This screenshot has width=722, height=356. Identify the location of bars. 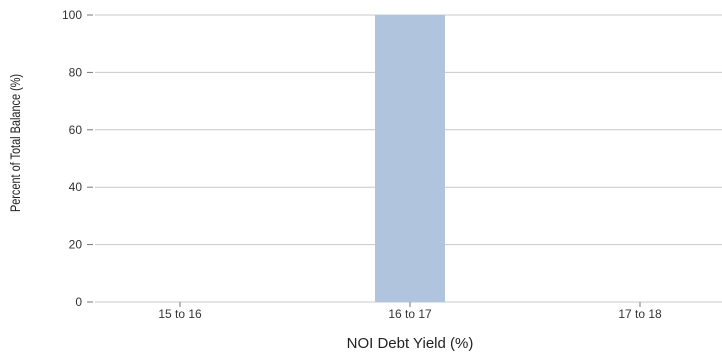
(410, 158).